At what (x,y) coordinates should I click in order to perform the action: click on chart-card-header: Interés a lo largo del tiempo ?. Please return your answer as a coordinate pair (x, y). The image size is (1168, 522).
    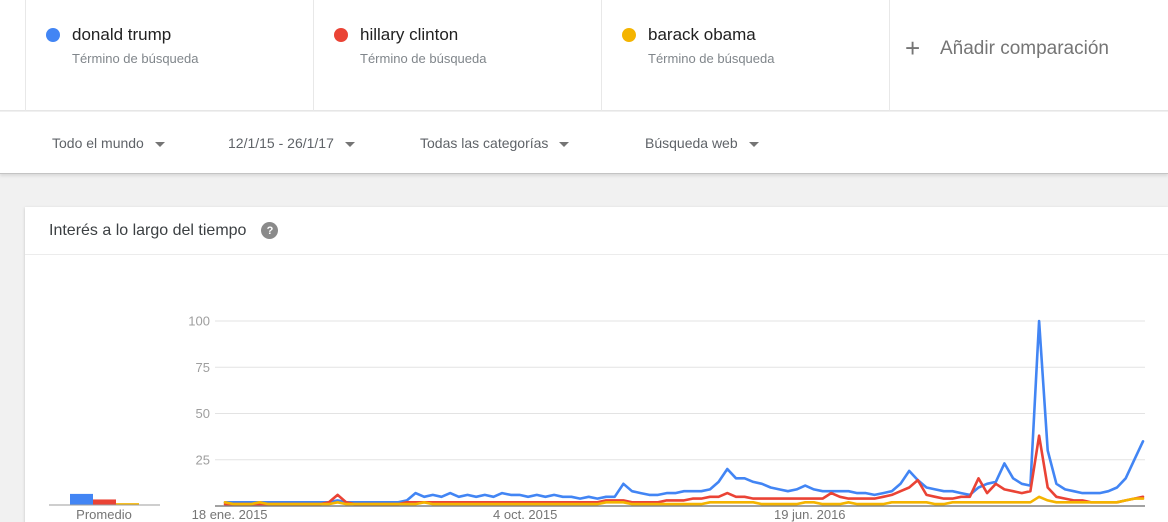
    Looking at the image, I should click on (596, 231).